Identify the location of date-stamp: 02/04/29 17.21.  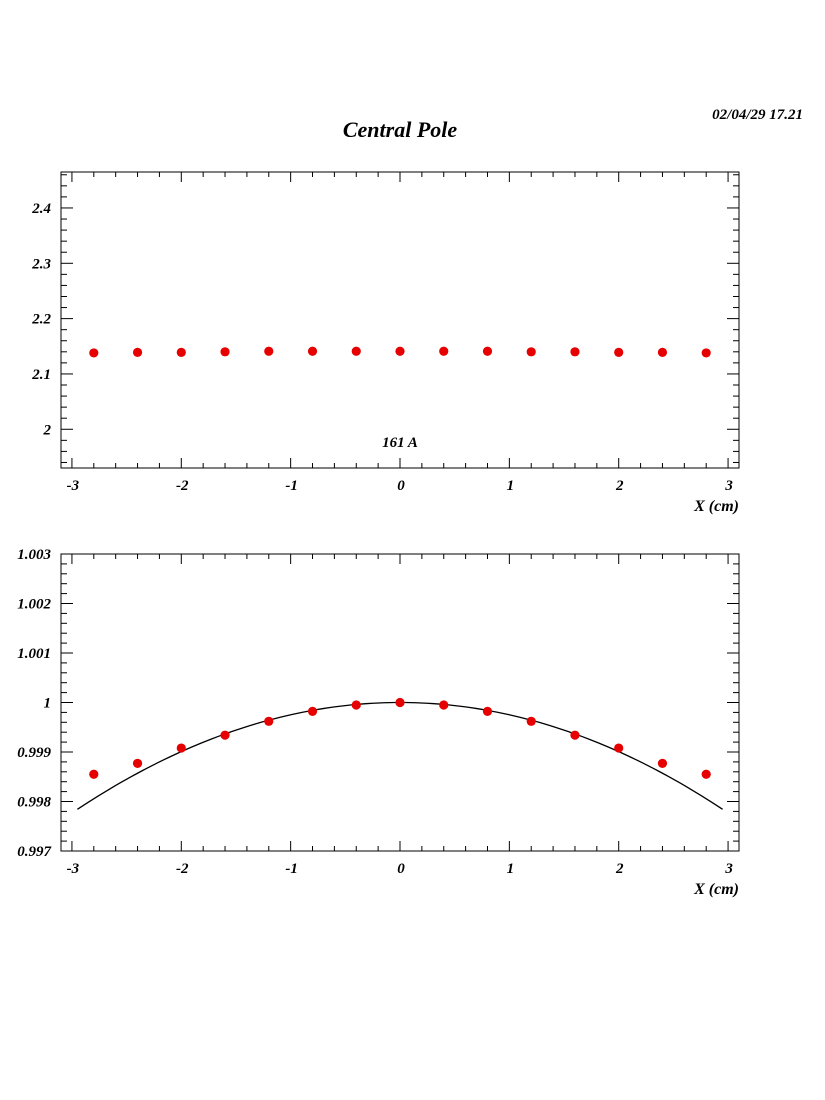
(757, 115).